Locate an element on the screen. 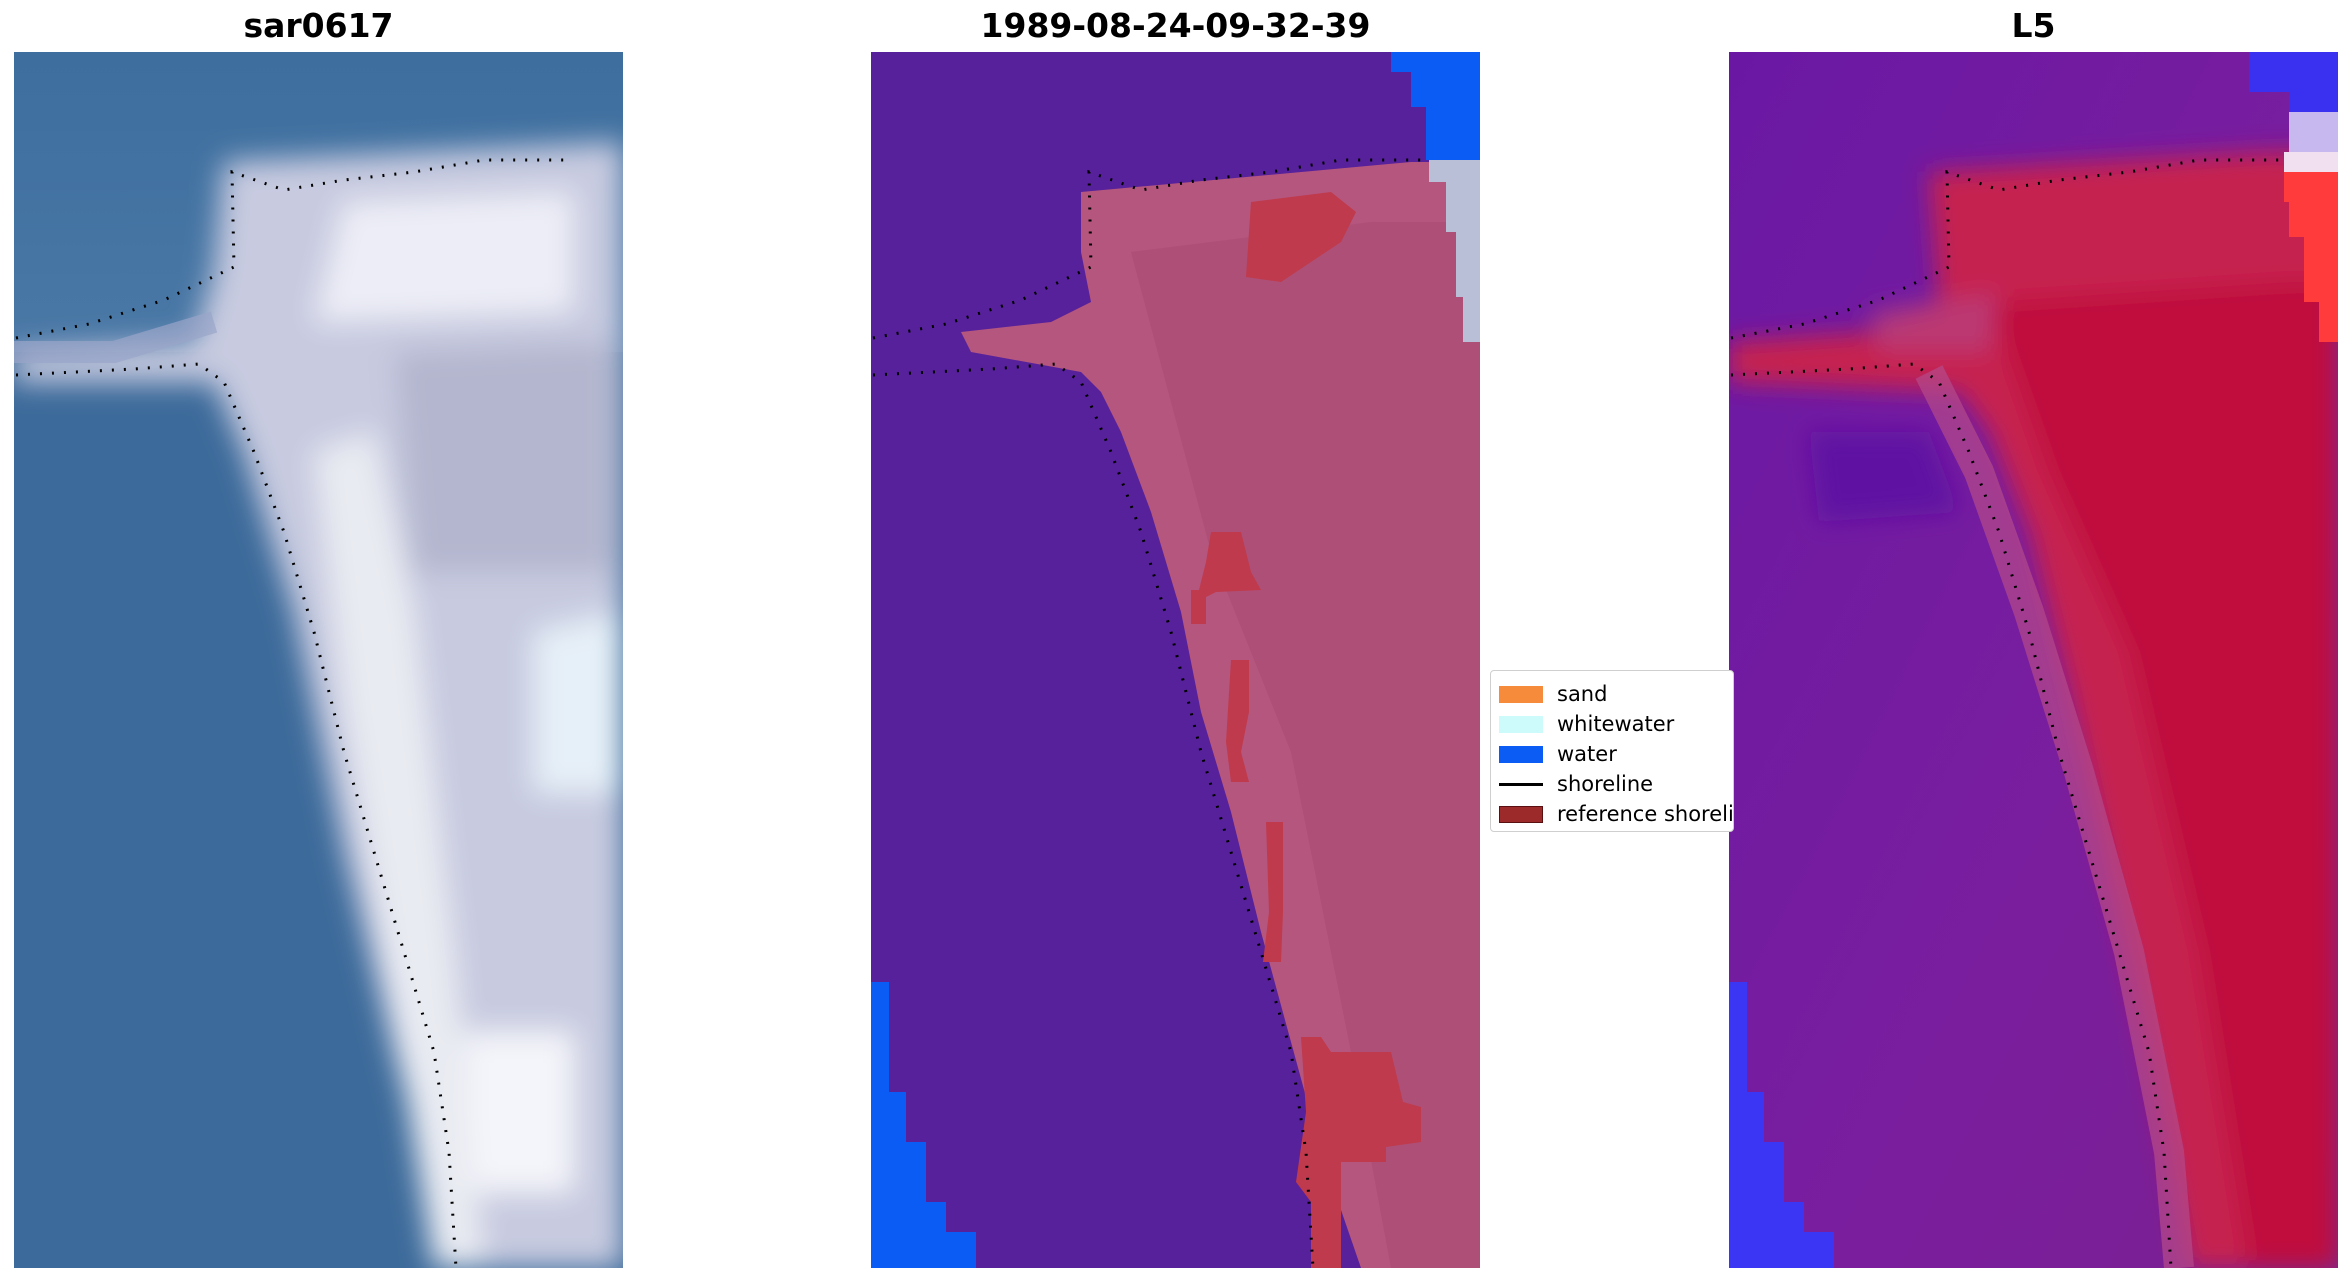 The image size is (2352, 1283). legend-label-reference-shoreline: reference shoreline is located at coordinates (1645, 814).